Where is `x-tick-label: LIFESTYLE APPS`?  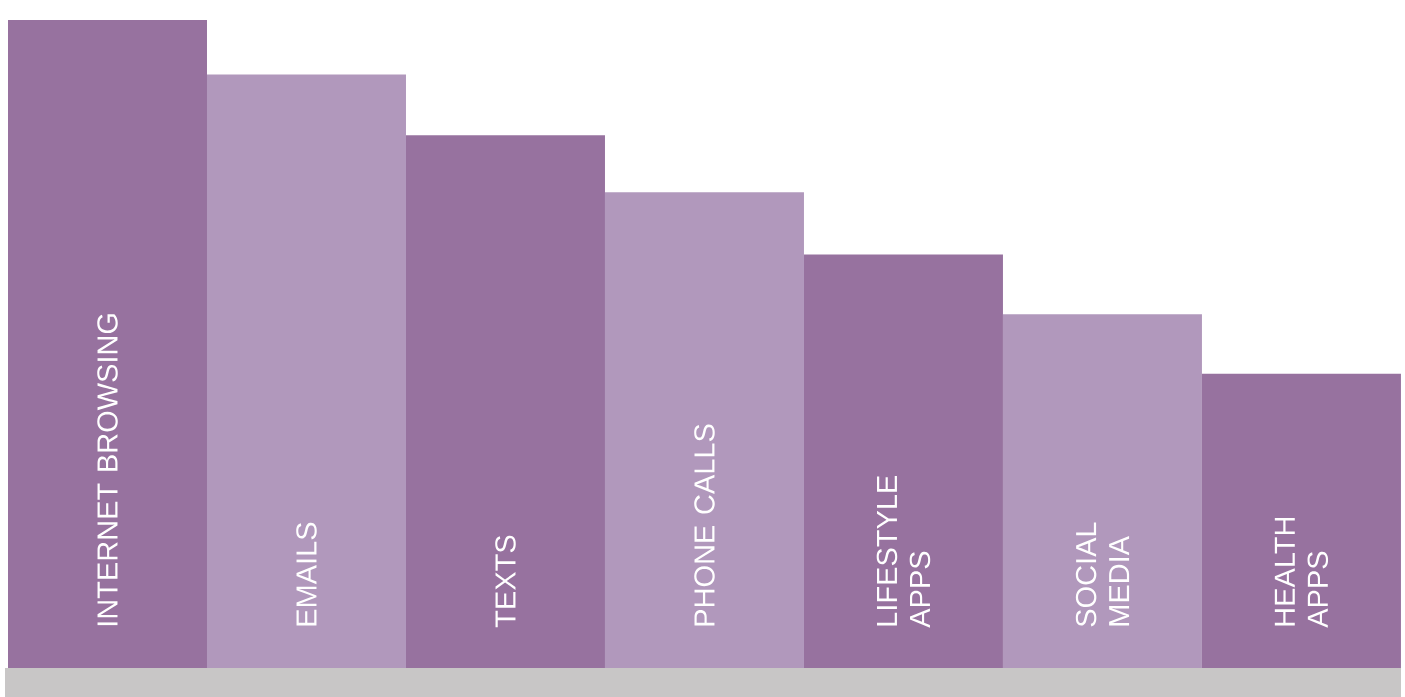 x-tick-label: LIFESTYLE APPS is located at coordinates (903, 551).